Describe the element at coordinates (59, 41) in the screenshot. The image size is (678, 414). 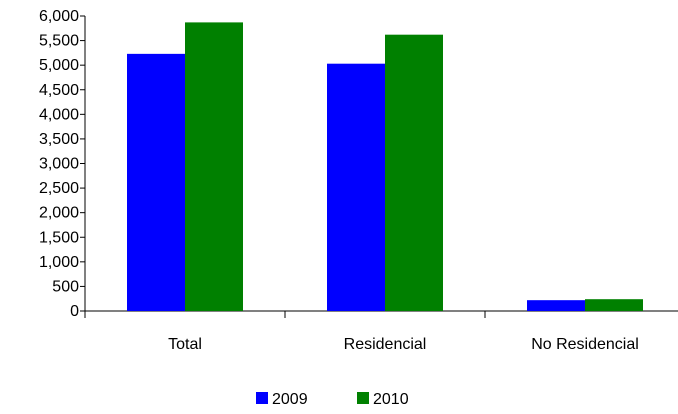
I see `y-tick-label: 5,500` at that location.